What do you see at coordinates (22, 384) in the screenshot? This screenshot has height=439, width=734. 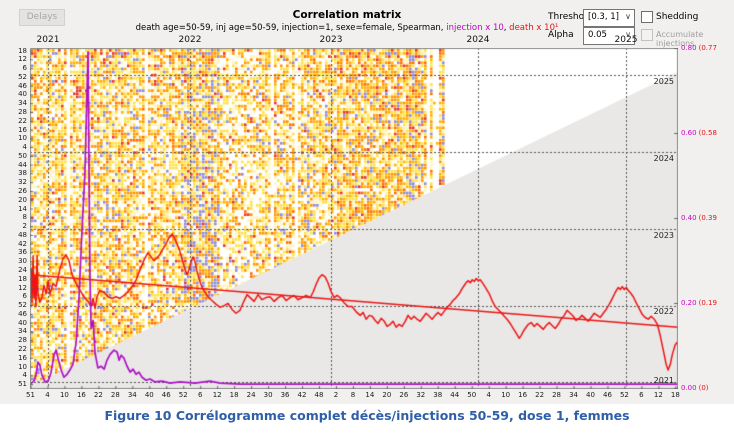 I see `y-tick-label: 51` at bounding box center [22, 384].